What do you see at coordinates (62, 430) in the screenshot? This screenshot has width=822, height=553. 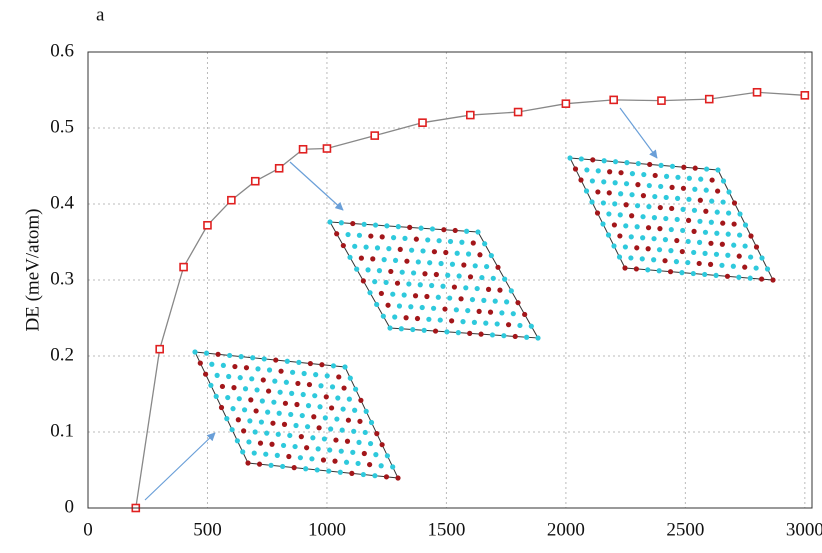 I see `y-tick-label: 0.1` at bounding box center [62, 430].